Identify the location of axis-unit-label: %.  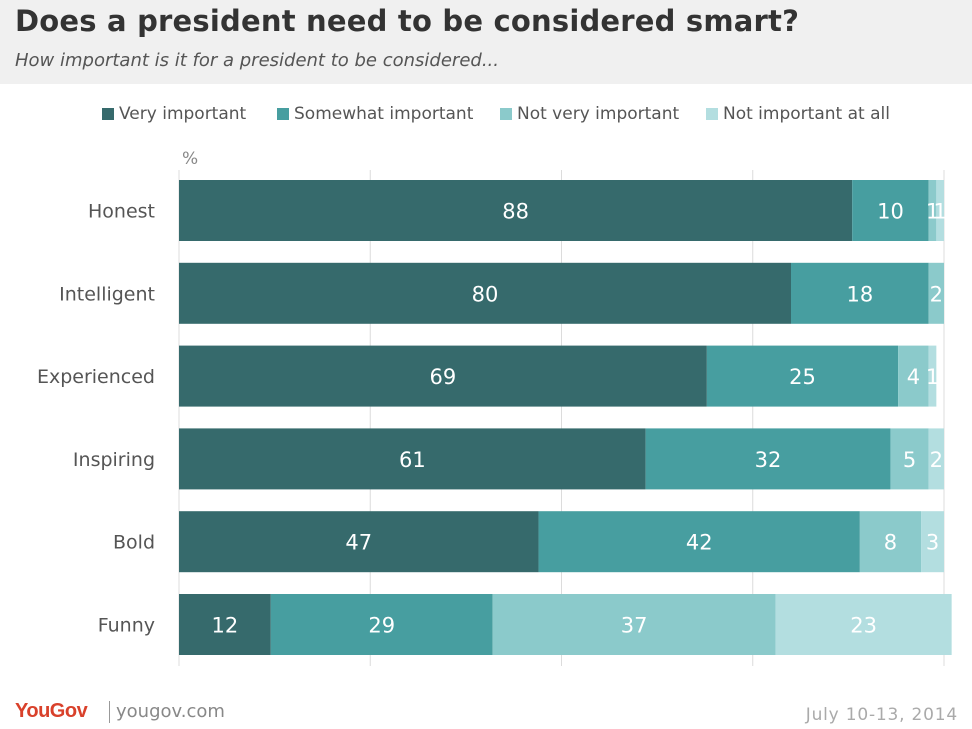
(190, 159).